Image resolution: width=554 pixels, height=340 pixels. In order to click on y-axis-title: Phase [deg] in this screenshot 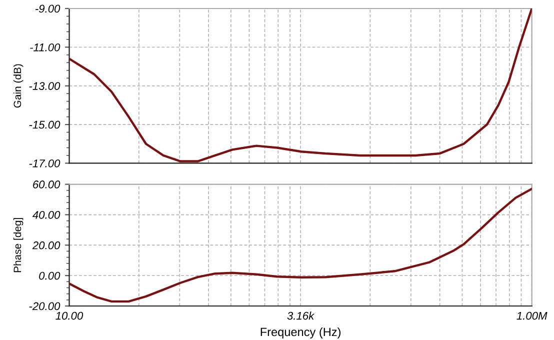, I will do `click(18, 245)`.